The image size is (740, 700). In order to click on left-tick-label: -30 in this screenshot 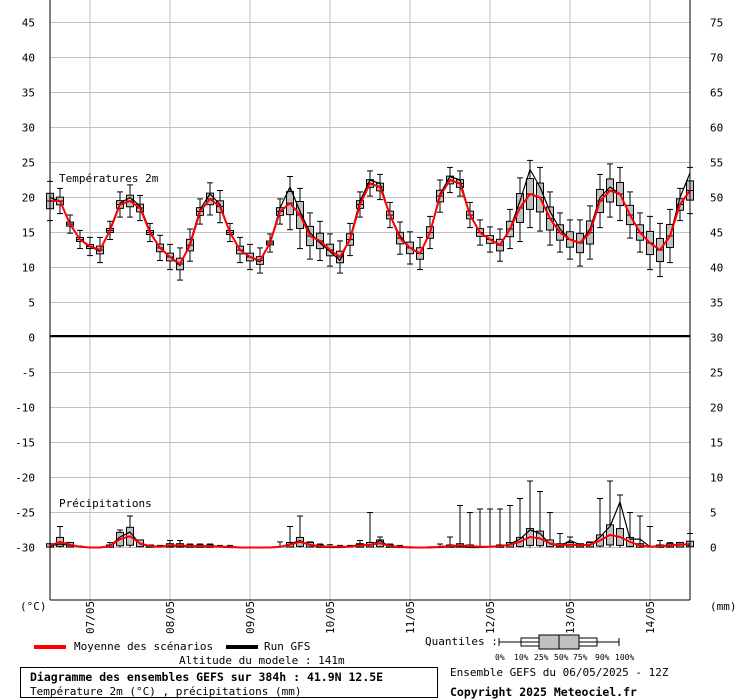, I will do `click(25, 548)`.